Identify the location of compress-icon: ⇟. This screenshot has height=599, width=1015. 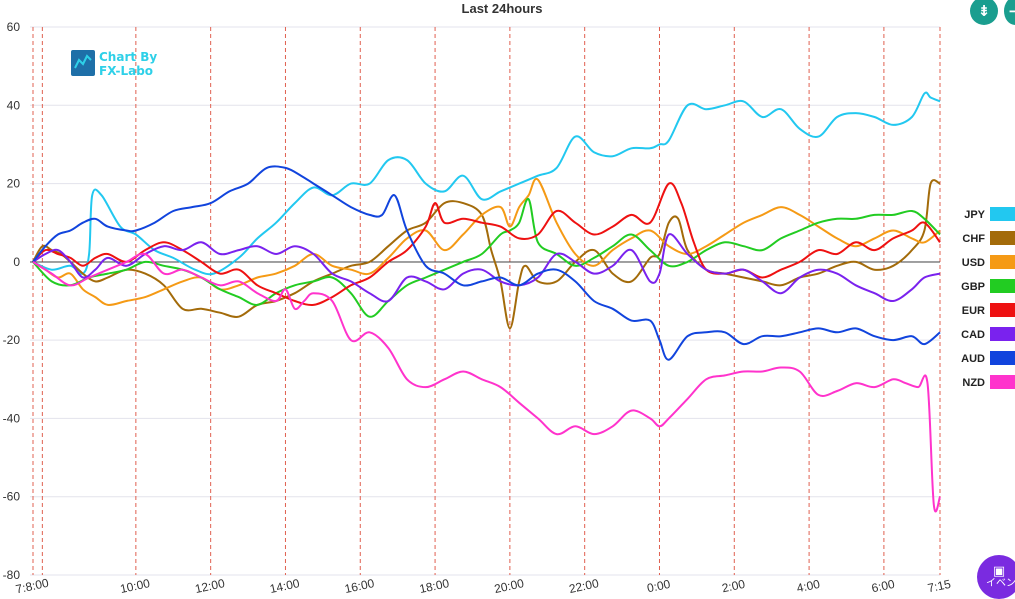
(984, 11).